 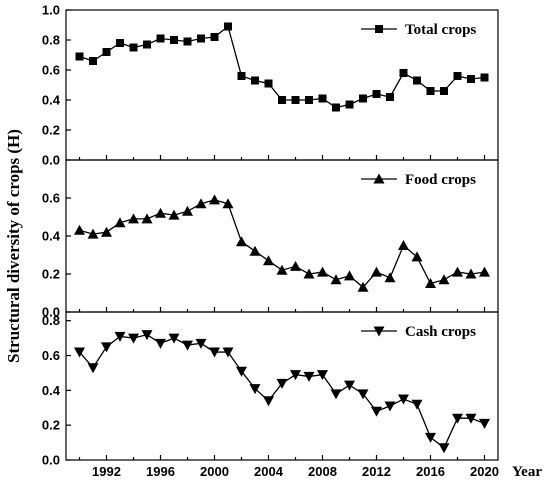 I want to click on x-tick-label: 1992, so click(x=106, y=471).